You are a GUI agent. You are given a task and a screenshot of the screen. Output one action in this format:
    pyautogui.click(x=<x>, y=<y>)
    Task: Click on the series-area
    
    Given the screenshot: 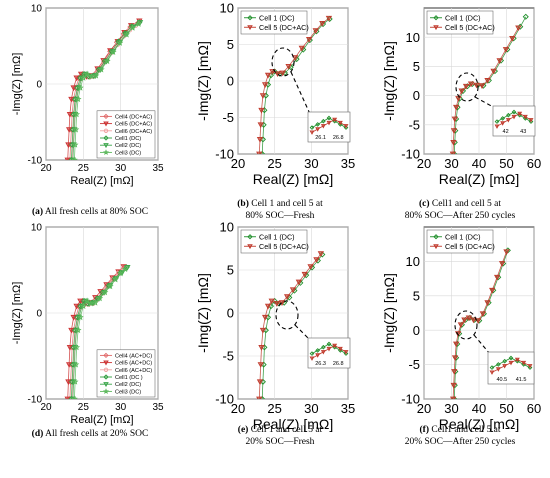 What is the action you would take?
    pyautogui.click(x=480, y=323)
    